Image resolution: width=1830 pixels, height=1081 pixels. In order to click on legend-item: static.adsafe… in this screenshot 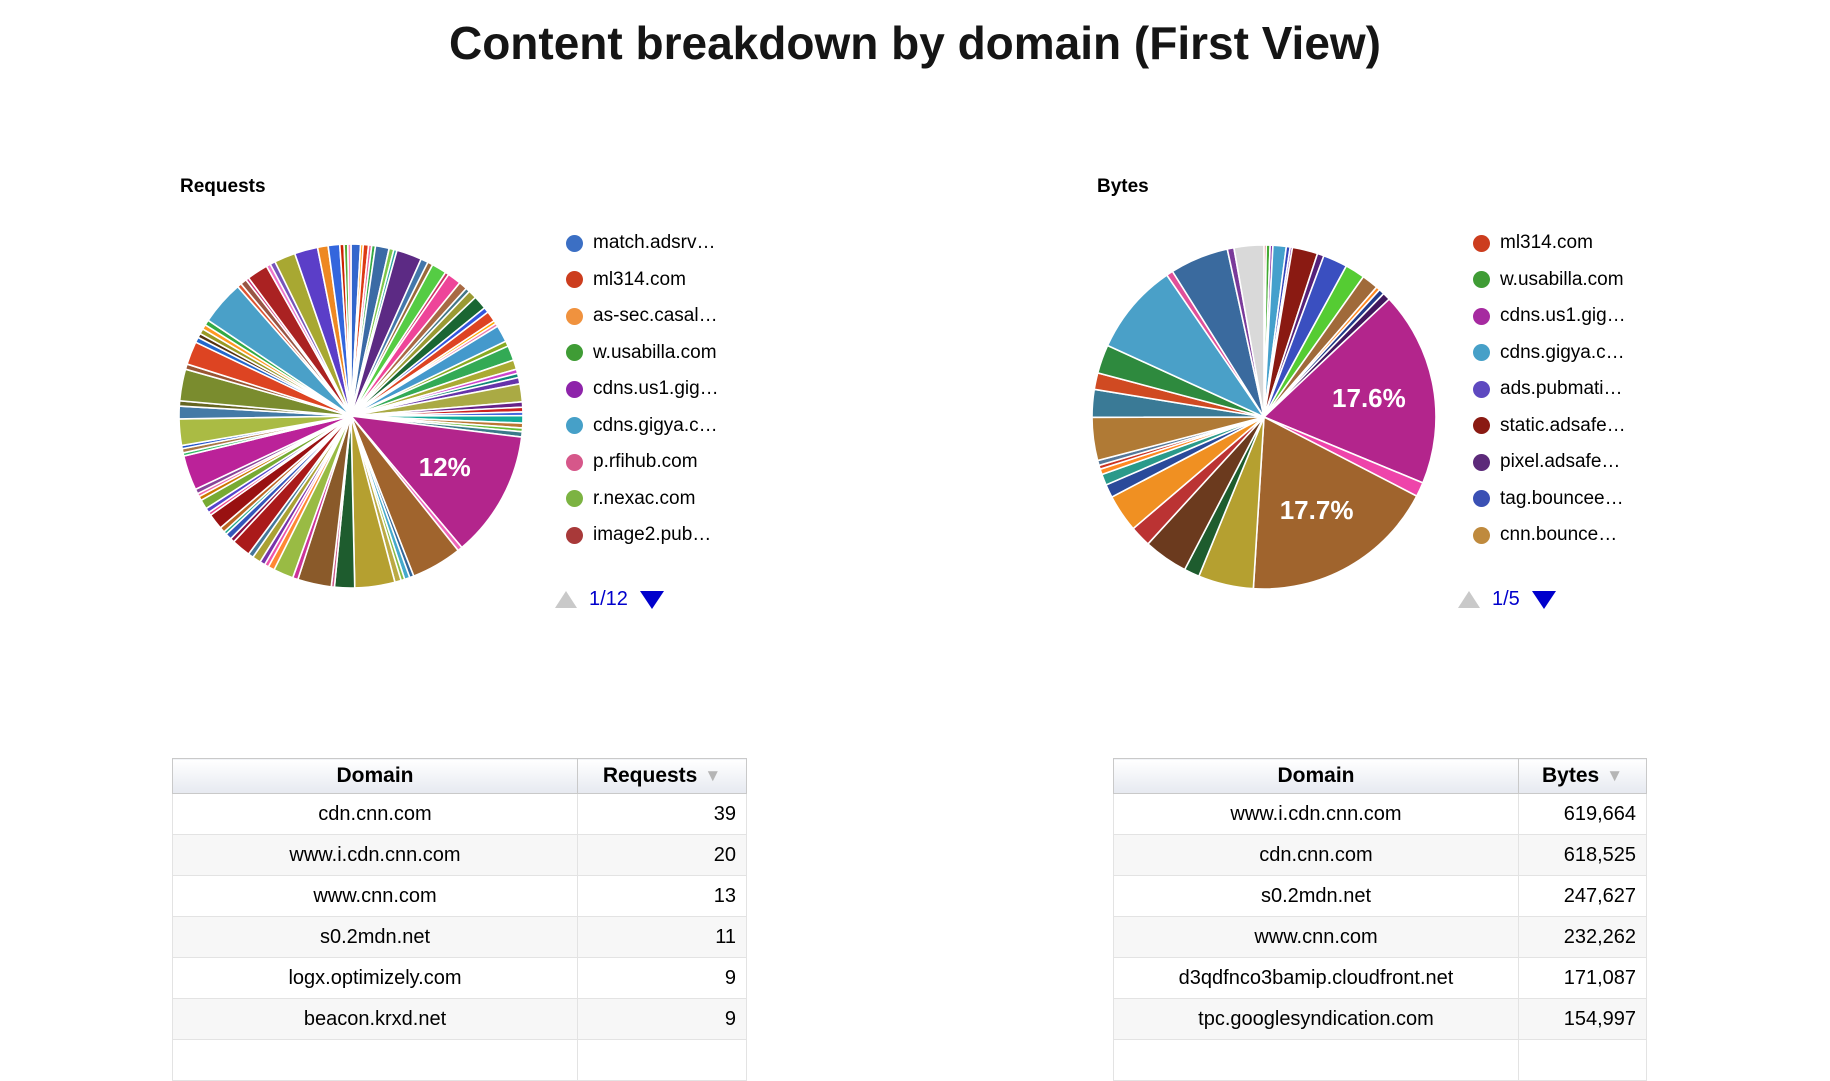, I will do `click(1549, 426)`.